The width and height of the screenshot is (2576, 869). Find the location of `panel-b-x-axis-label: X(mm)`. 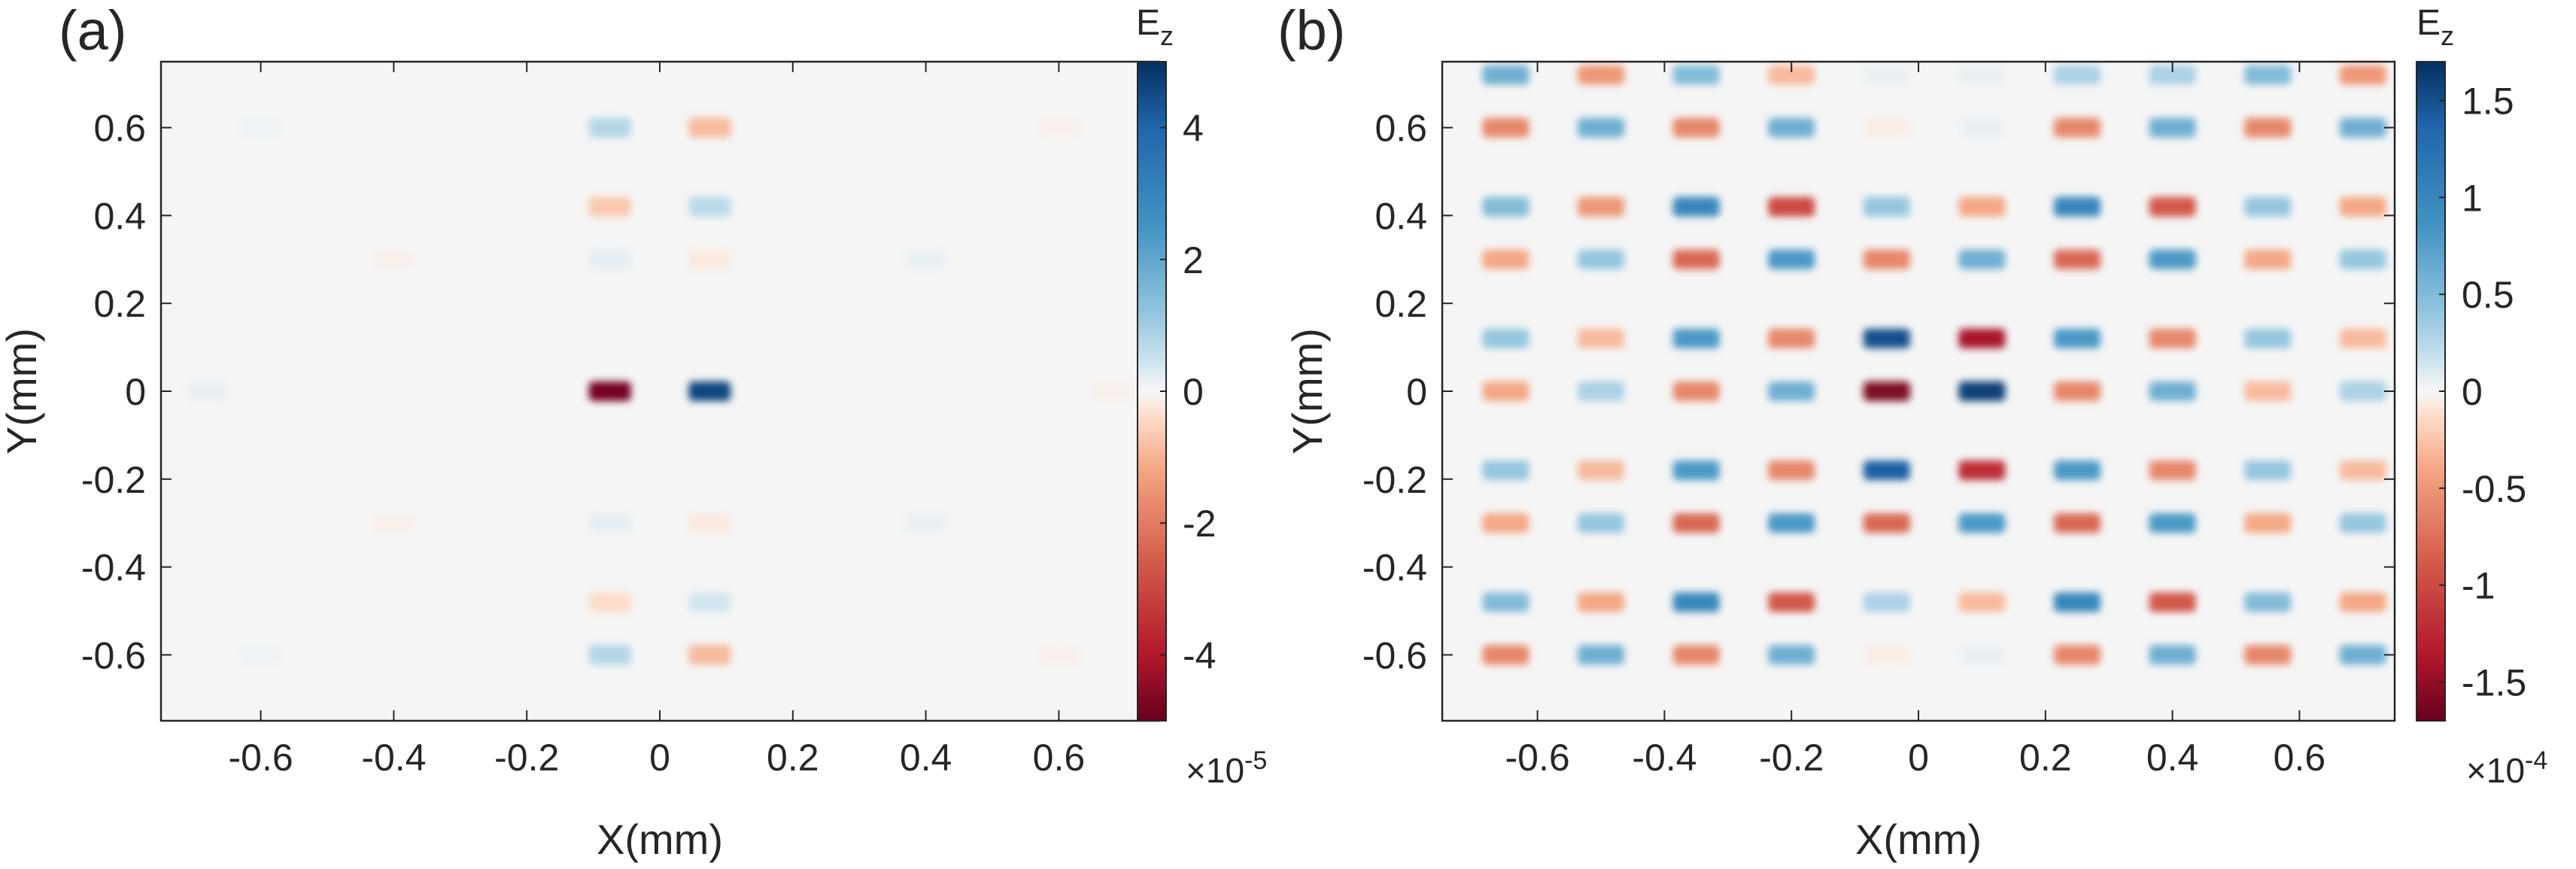

panel-b-x-axis-label: X(mm) is located at coordinates (1919, 839).